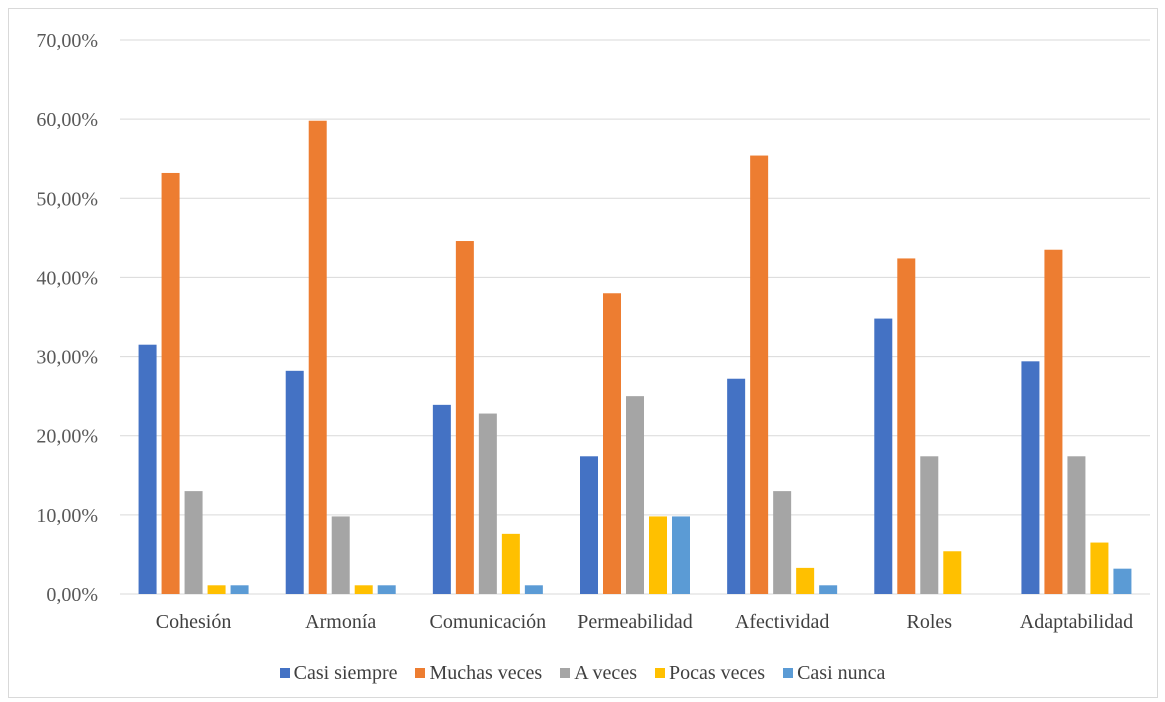 This screenshot has height=702, width=1165. Describe the element at coordinates (67, 120) in the screenshot. I see `y-tick-label: 60,00%` at that location.